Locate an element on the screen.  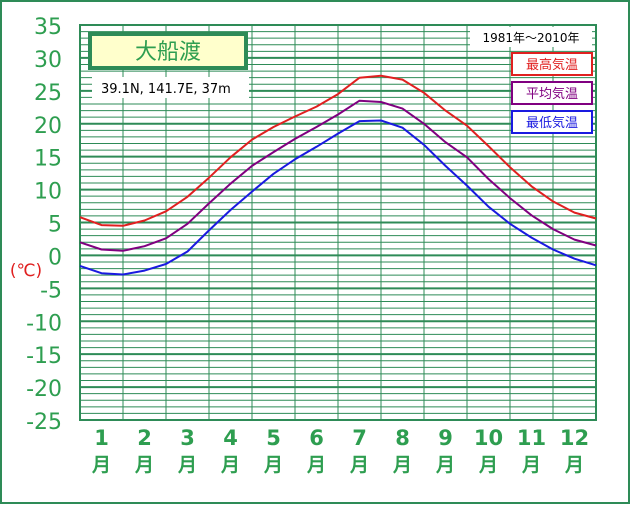
legend-label-min: 最低気温 is located at coordinates (552, 123).